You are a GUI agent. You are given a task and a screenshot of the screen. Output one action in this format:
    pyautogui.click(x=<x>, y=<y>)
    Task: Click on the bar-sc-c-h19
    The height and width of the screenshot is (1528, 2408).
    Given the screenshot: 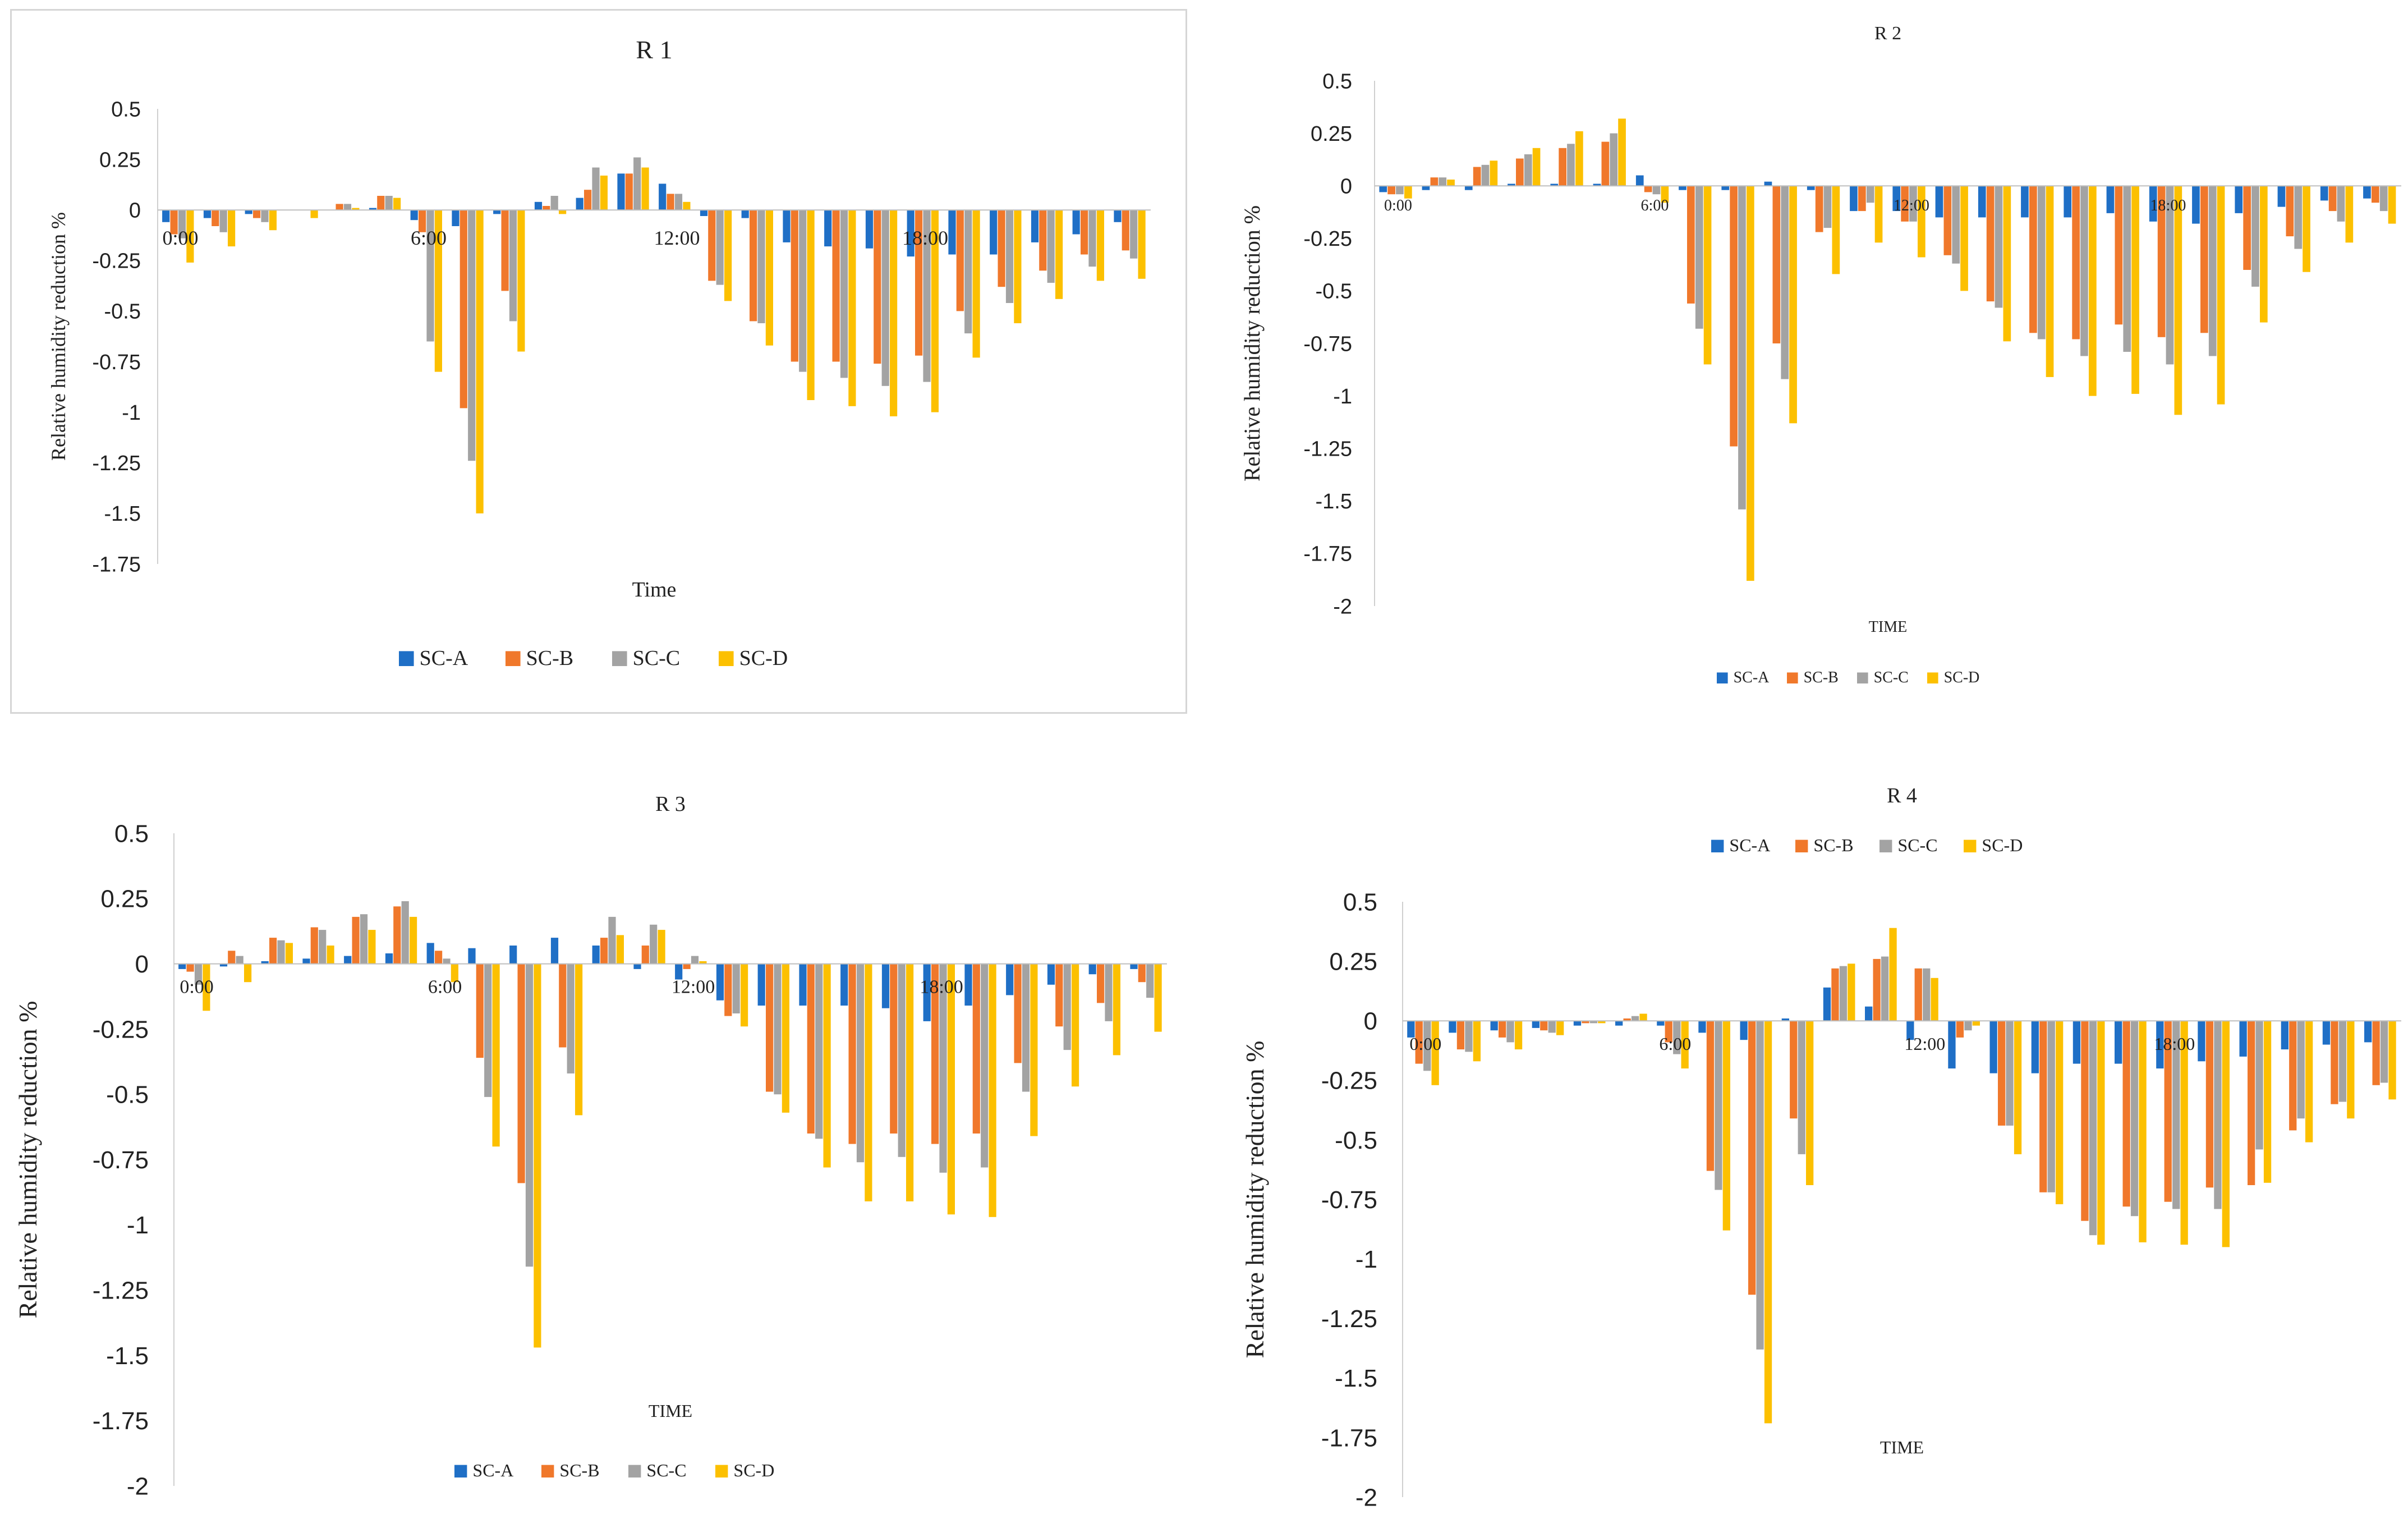 What is the action you would take?
    pyautogui.click(x=968, y=272)
    